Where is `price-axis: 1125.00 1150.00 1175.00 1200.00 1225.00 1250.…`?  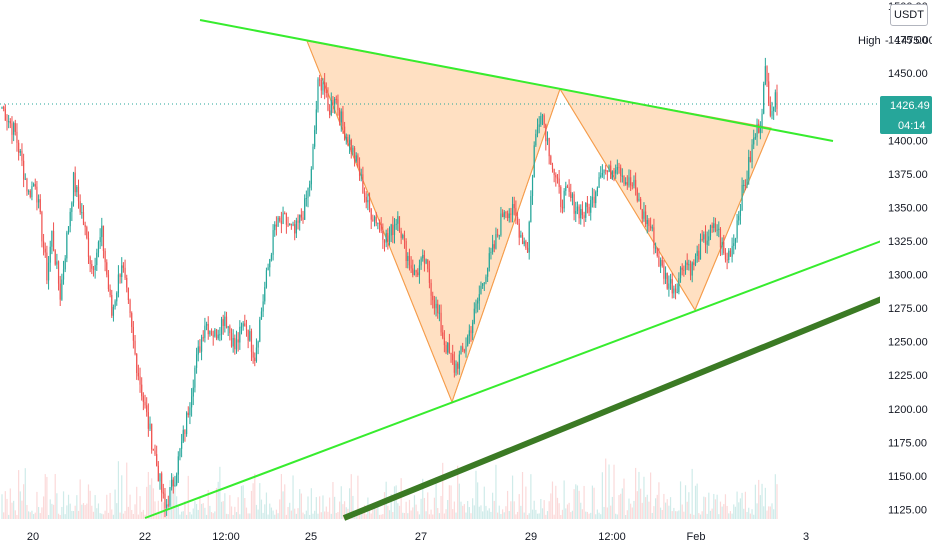
price-axis: 1125.00 1150.00 1175.00 1200.00 1225.00 1250.… is located at coordinates (906, 275).